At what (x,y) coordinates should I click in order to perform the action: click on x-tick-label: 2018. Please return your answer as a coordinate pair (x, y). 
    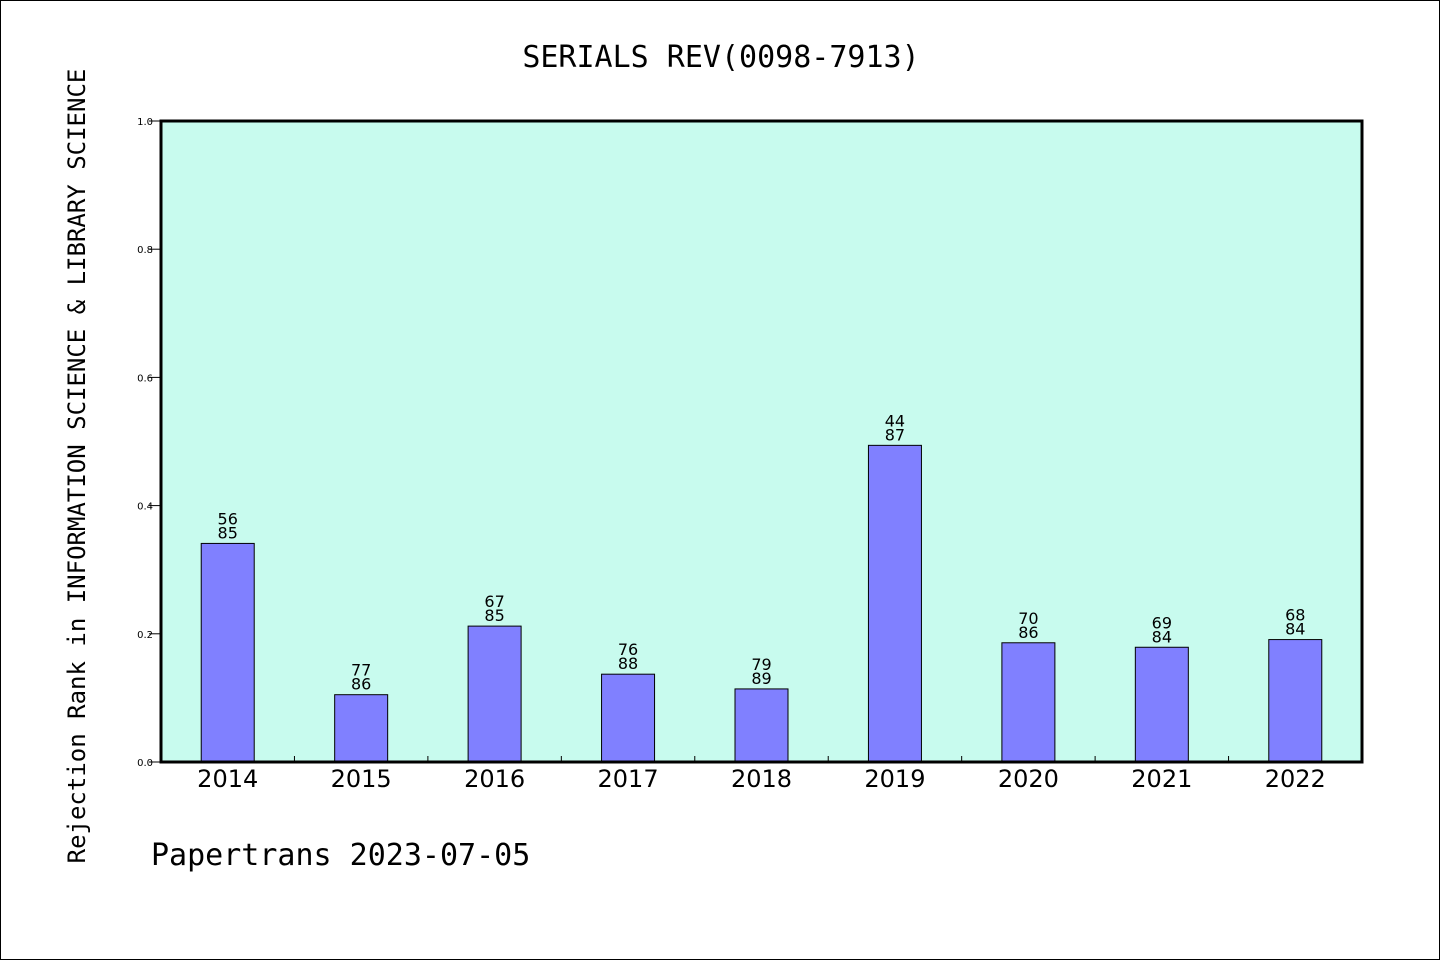
    Looking at the image, I should click on (761, 779).